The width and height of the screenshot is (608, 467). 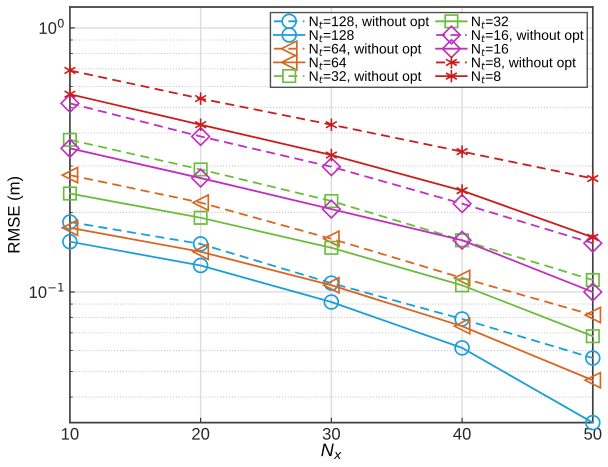 I want to click on y-tick-label: 10$^{0}$, so click(x=52, y=26).